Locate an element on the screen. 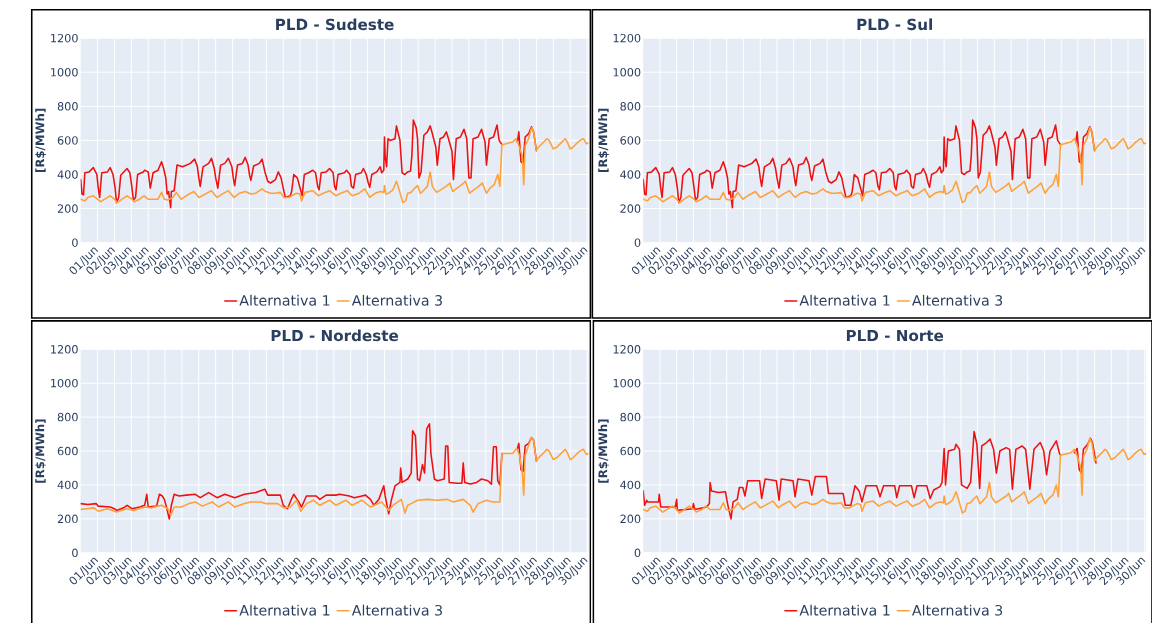 The height and width of the screenshot is (623, 1152). chart-title: PLD - Nordeste is located at coordinates (335, 335).